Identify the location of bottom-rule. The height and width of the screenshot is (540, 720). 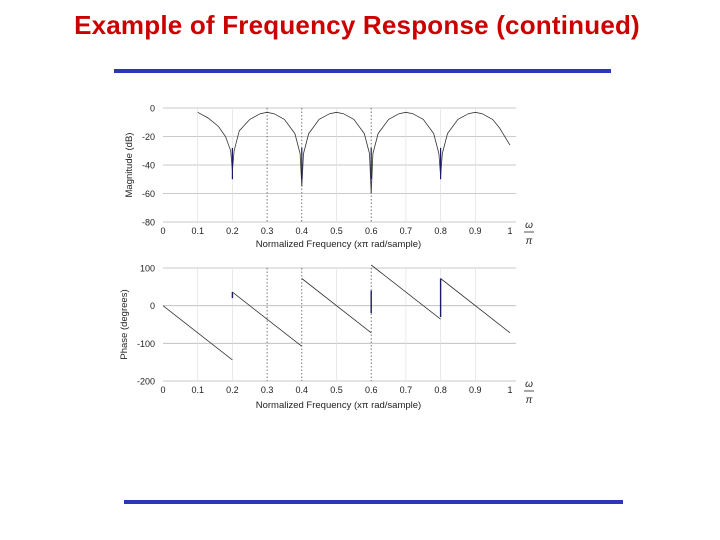
(373, 502).